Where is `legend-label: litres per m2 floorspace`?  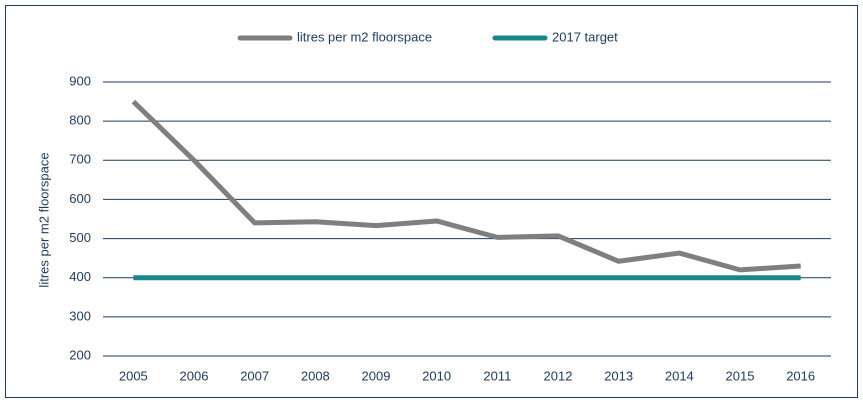 legend-label: litres per m2 floorspace is located at coordinates (364, 36).